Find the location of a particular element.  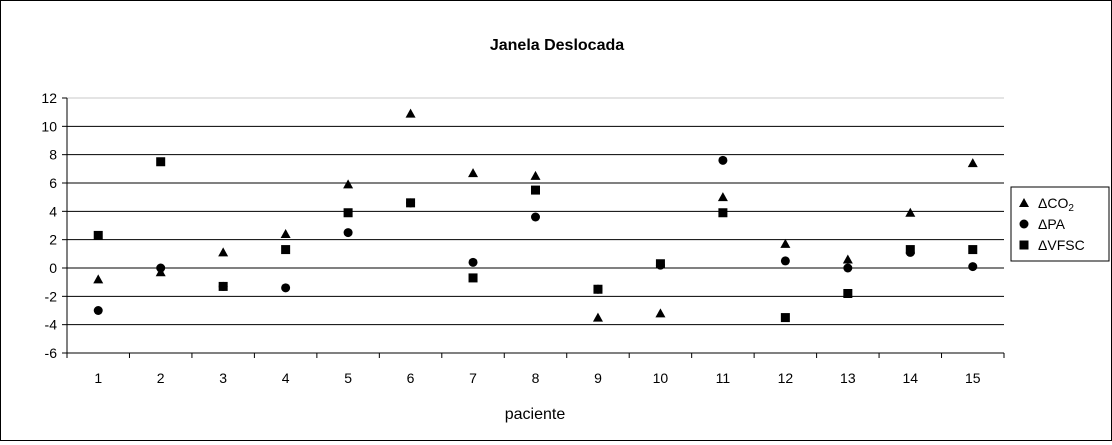

y-tick-label: 8 is located at coordinates (53, 155).